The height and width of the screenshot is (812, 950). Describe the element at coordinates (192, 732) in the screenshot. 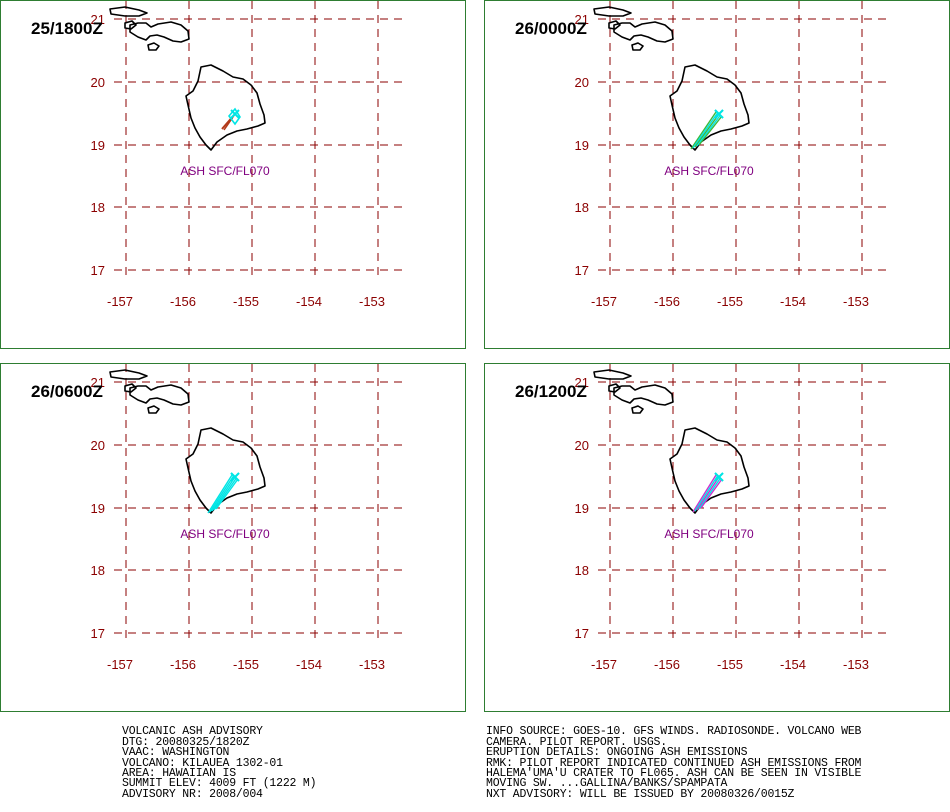

I see `advisory-line: VOLCANIC ASH ADVISORY` at that location.